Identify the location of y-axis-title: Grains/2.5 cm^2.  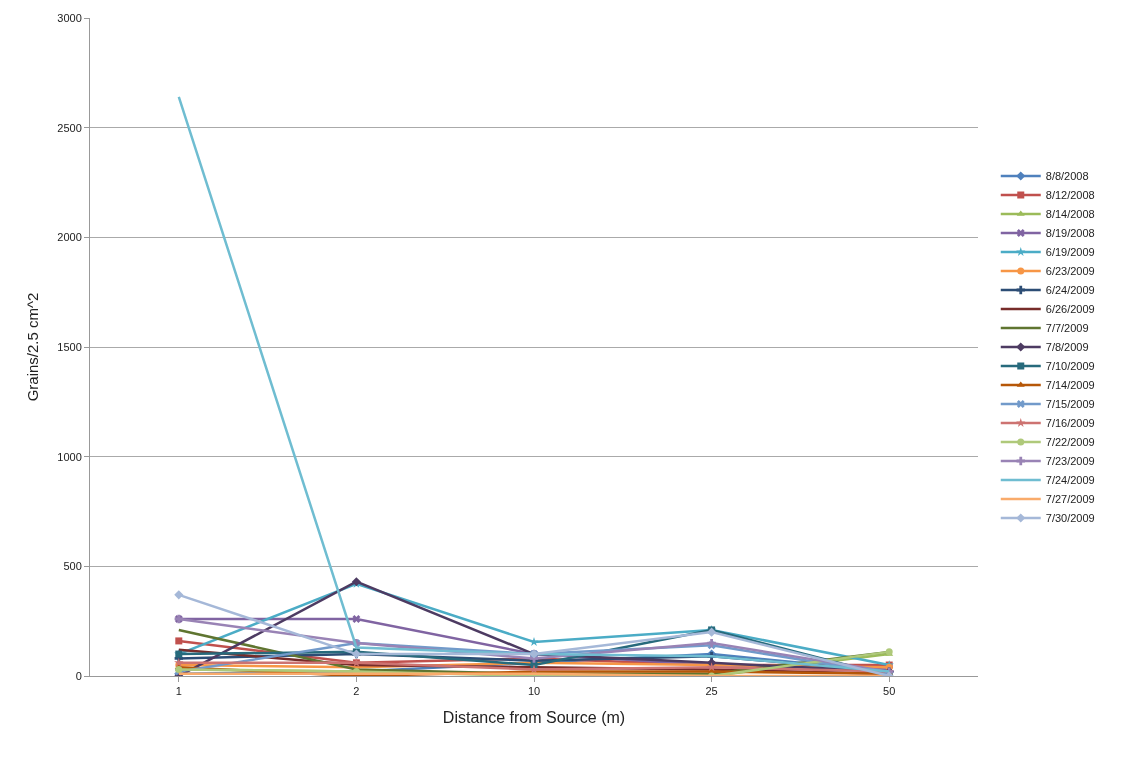
(32, 347).